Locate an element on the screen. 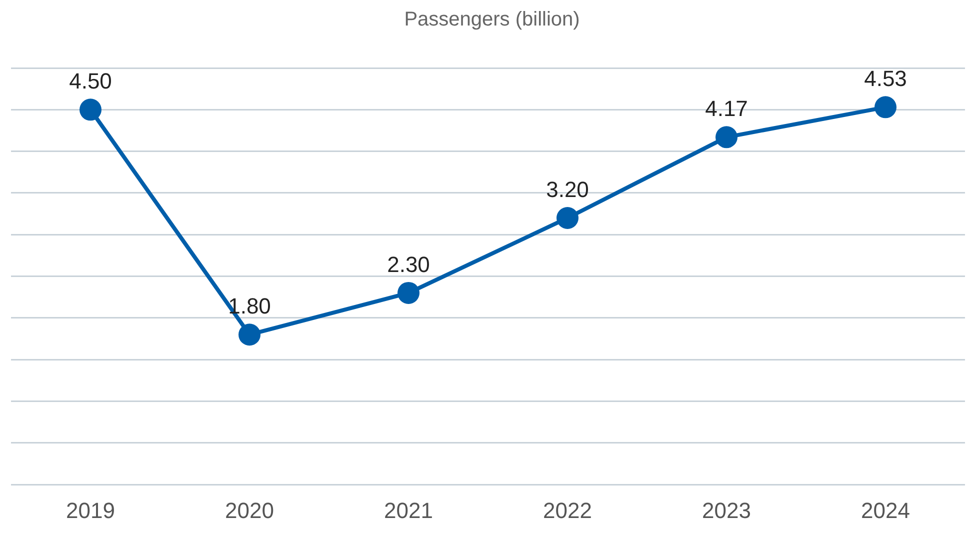 Image resolution: width=976 pixels, height=545 pixels. data-label: 1.80 is located at coordinates (249, 306).